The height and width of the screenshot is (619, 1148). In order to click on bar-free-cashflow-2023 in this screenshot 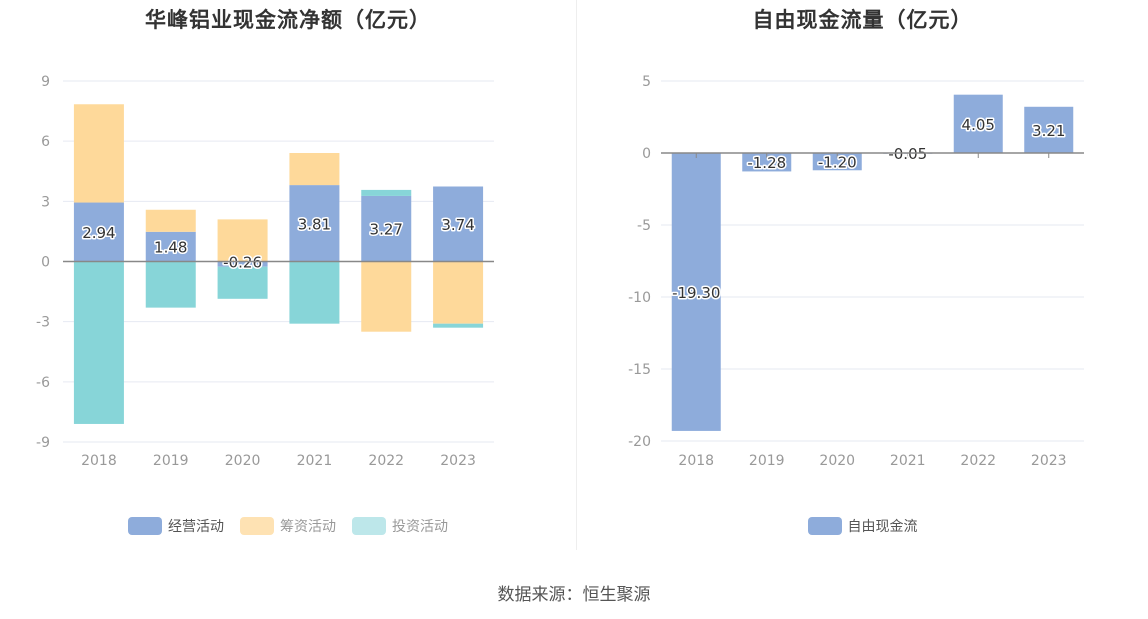, I will do `click(1049, 129)`.